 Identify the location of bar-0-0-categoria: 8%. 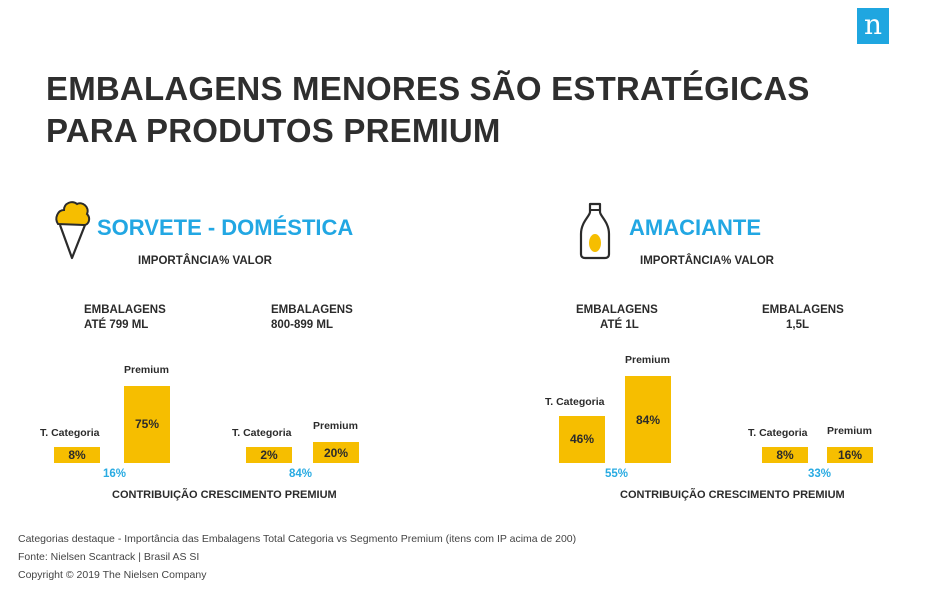
(77, 455).